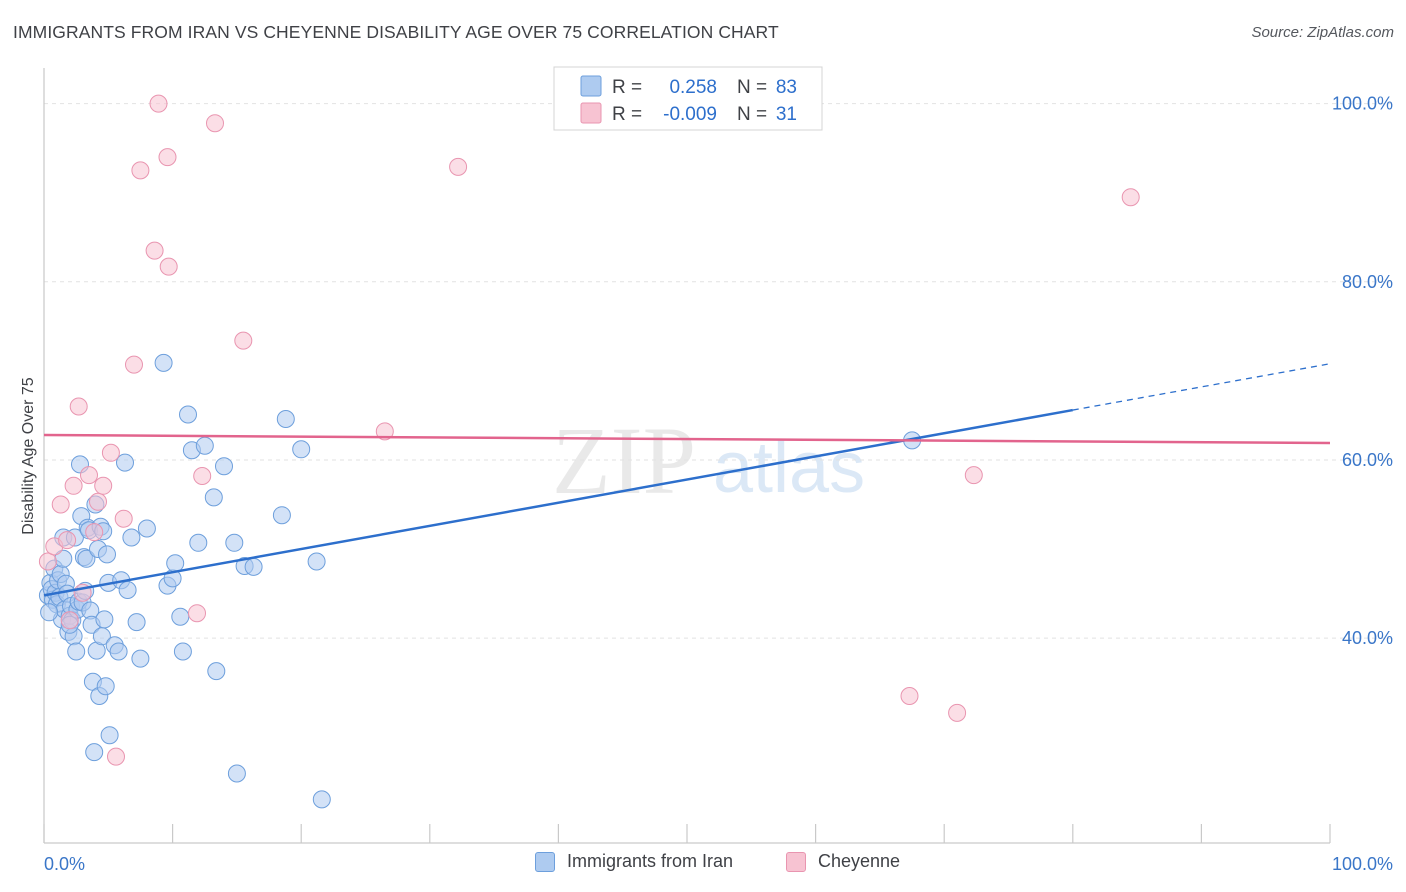 The image size is (1406, 892). I want to click on watermark: ZIP atlas, so click(708, 460).